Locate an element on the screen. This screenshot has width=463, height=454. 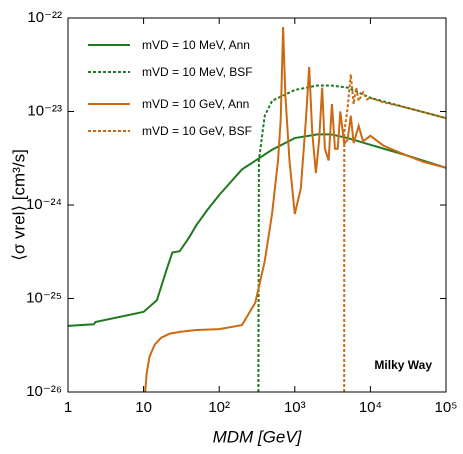
legend-label: mVD = 10 MeV, BSF is located at coordinates (197, 72).